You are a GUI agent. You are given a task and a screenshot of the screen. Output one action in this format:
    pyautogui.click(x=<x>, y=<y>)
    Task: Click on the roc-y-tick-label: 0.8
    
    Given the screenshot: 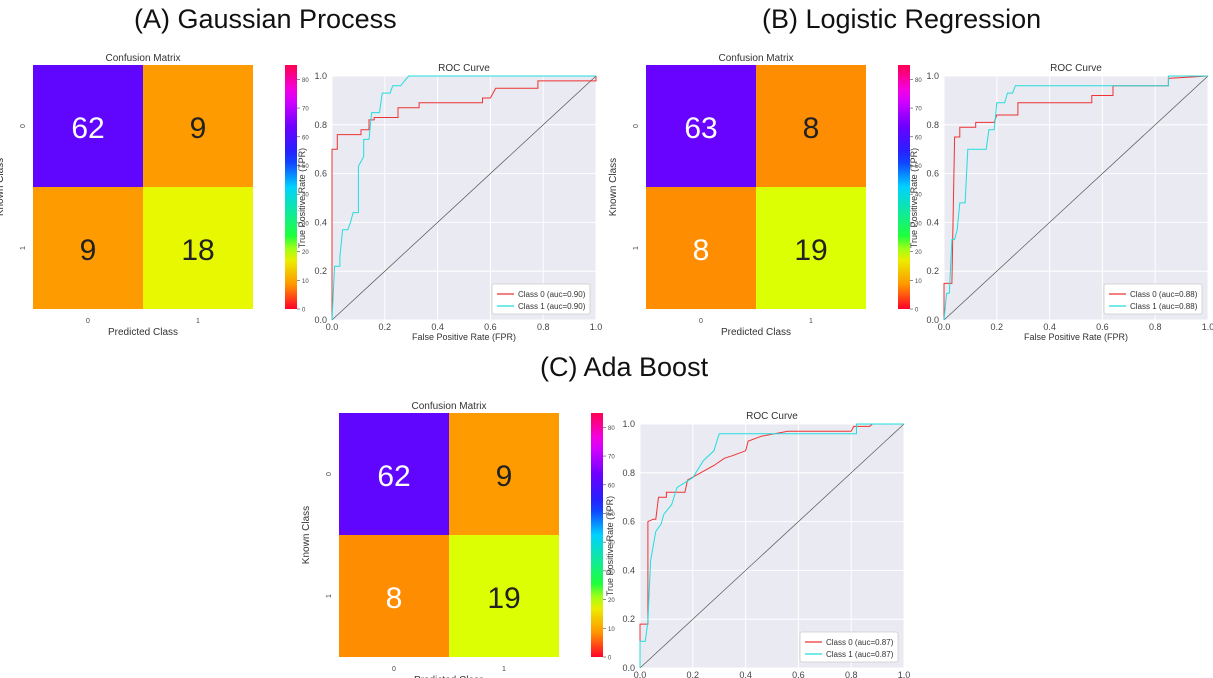 What is the action you would take?
    pyautogui.click(x=628, y=473)
    